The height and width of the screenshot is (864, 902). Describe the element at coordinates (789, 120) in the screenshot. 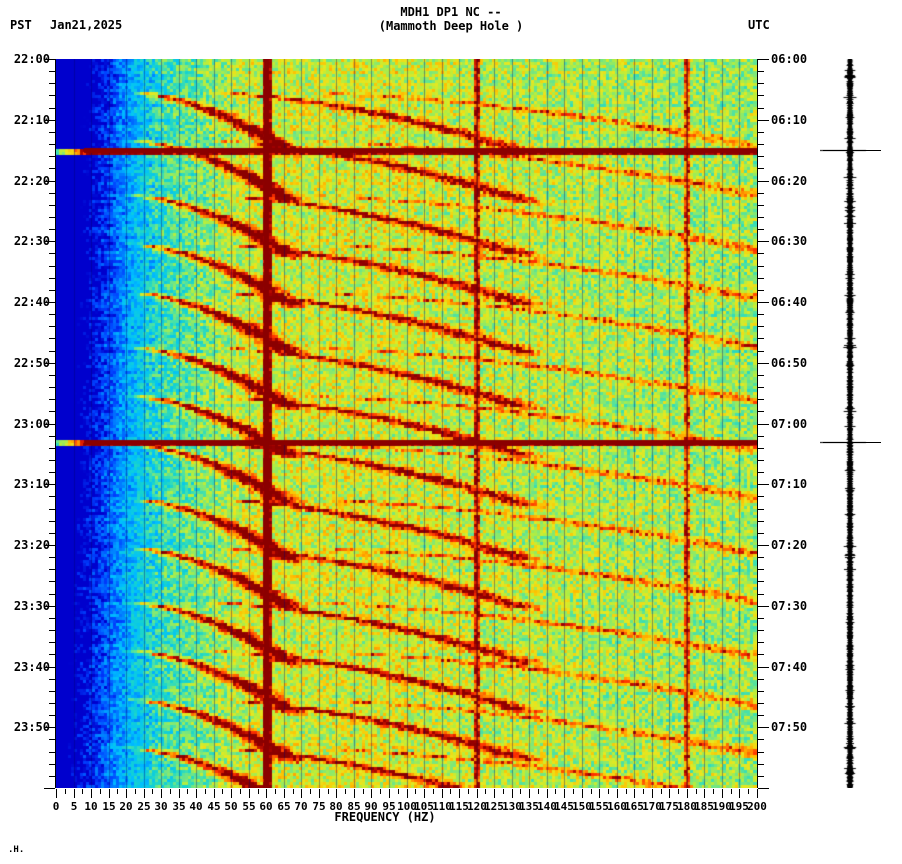

I see `time-label-right: 06:10` at that location.